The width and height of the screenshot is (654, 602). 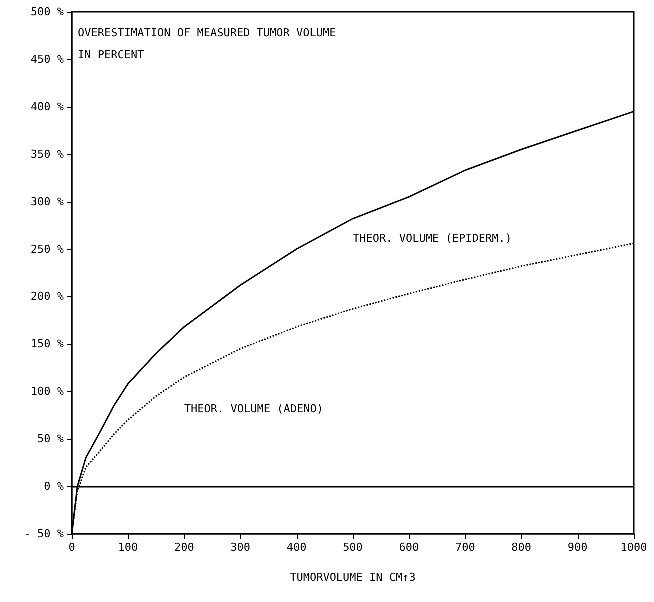 What do you see at coordinates (72, 547) in the screenshot?
I see `x-tick-label: 0` at bounding box center [72, 547].